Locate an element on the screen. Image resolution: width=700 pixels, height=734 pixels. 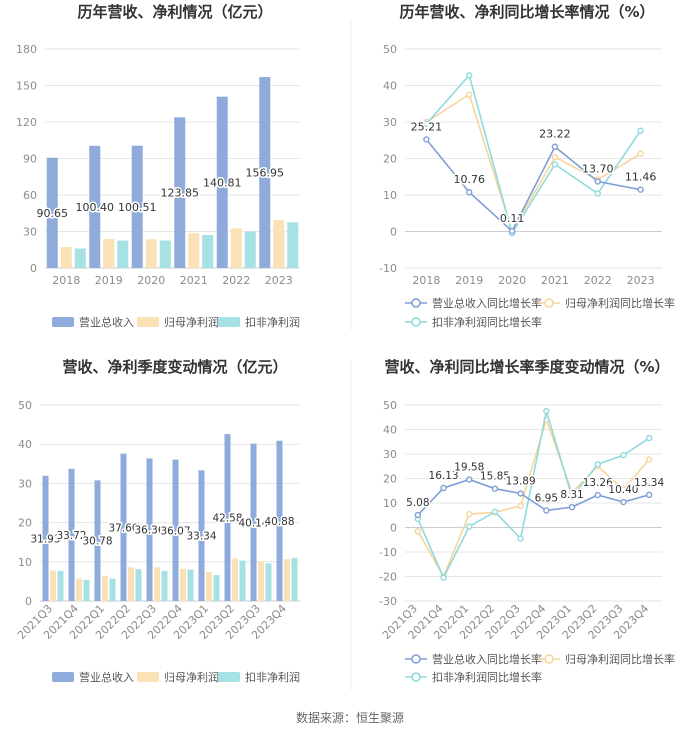
bar-value-label: 100.40 is located at coordinates (95, 207).